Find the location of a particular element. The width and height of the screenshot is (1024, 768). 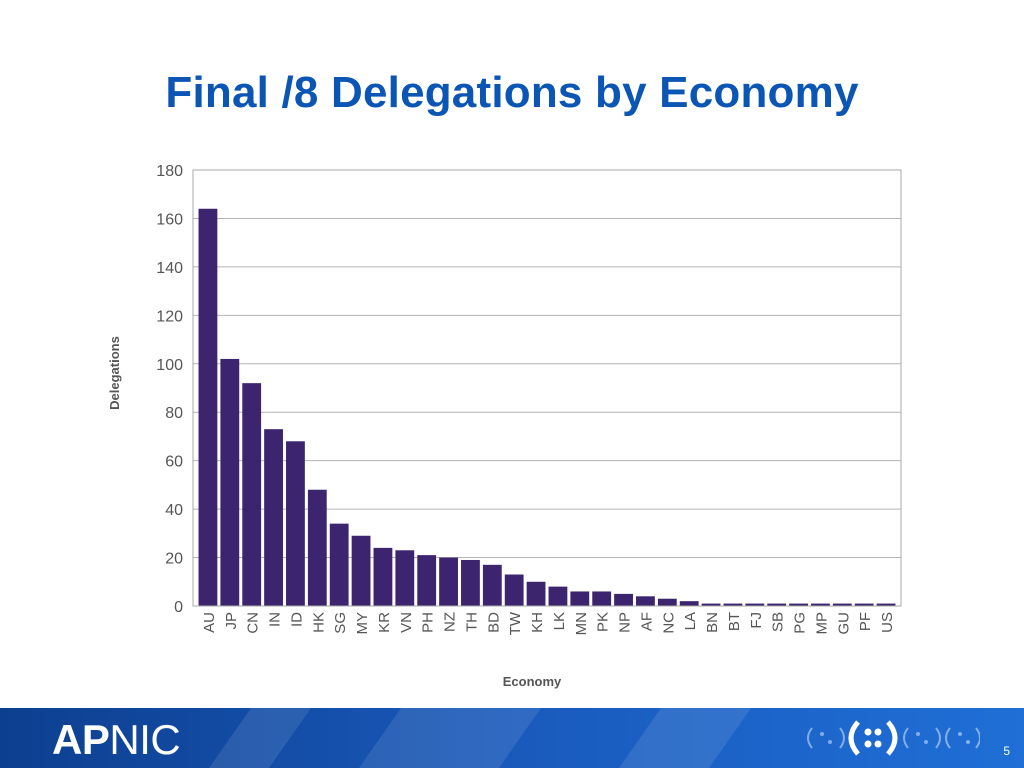

x-tick-label: US is located at coordinates (887, 622).